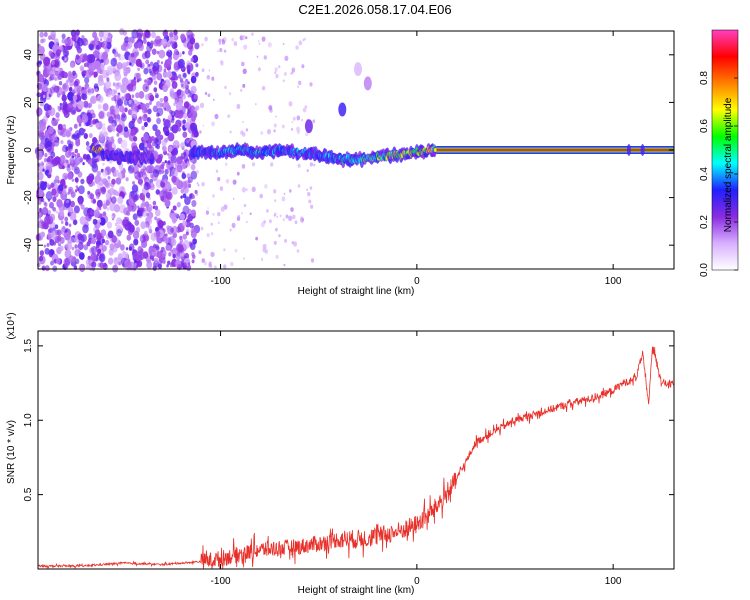 This screenshot has height=600, width=750. Describe the element at coordinates (152, 156) in the screenshot. I see `signal-core` at that location.